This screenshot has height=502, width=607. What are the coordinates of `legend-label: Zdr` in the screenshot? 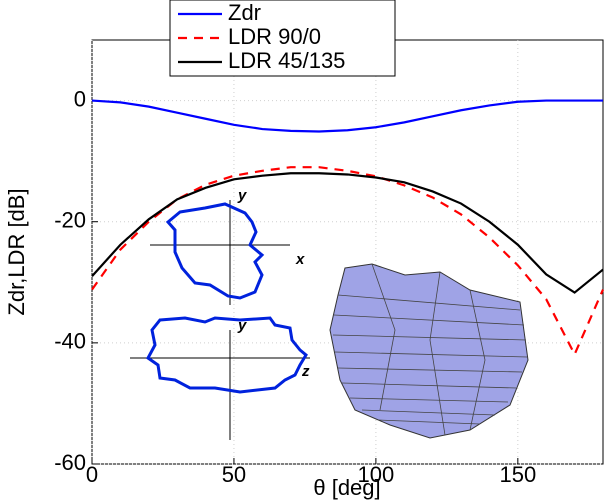 It's located at (244, 12).